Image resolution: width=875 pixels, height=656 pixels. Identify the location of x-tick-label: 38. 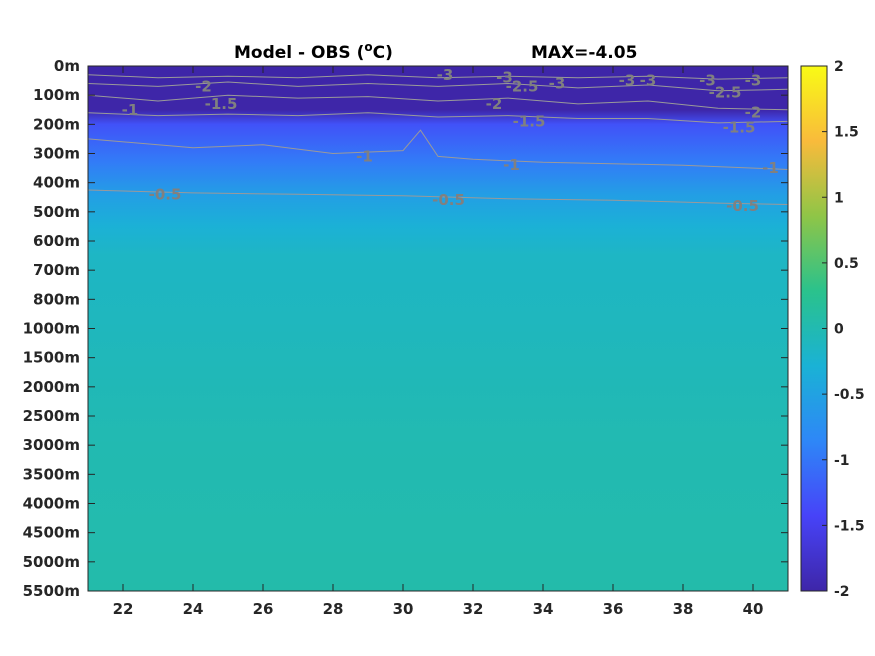
(683, 609).